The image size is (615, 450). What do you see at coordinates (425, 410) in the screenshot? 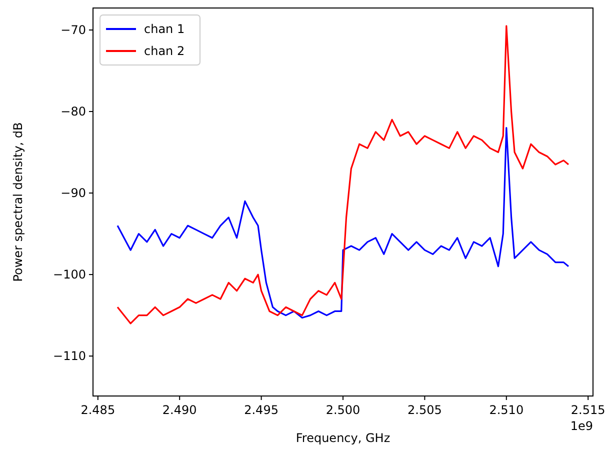
I see `x-tick-label: 2.505` at bounding box center [425, 410].